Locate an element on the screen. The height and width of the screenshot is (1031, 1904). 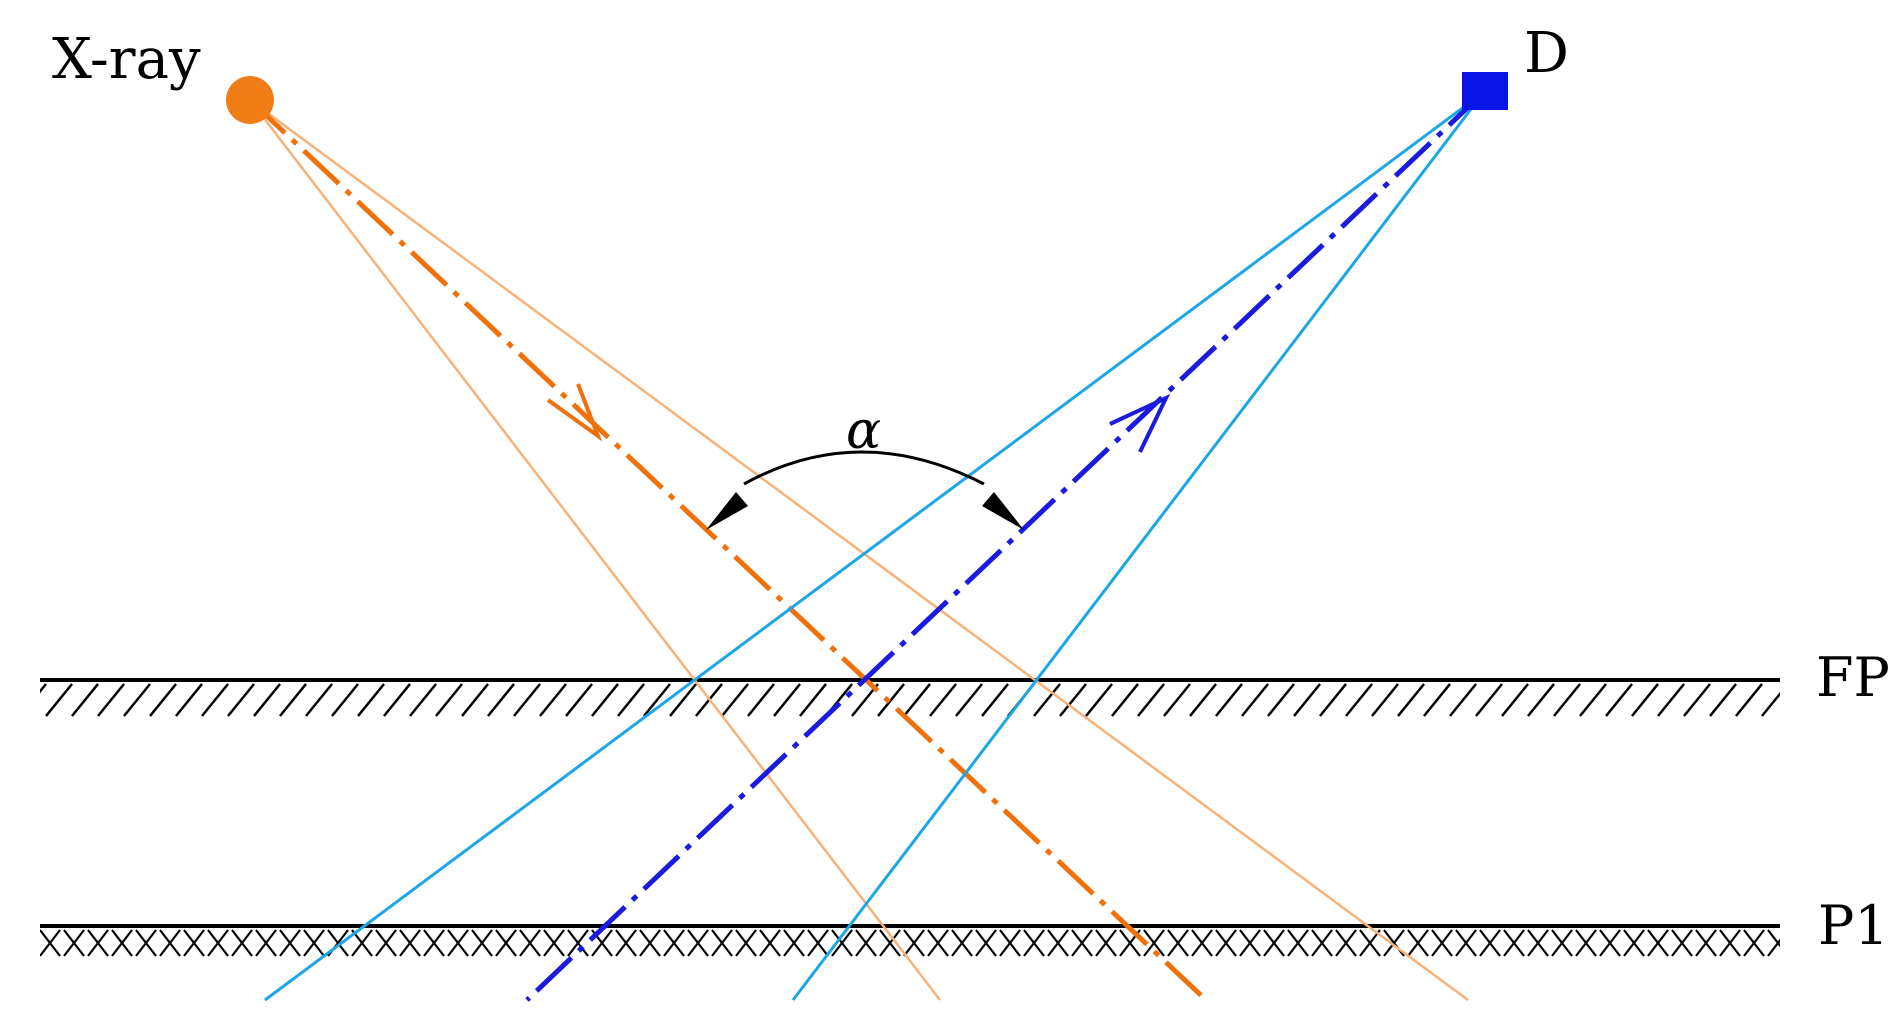
focal-plane-fp is located at coordinates (910, 697).